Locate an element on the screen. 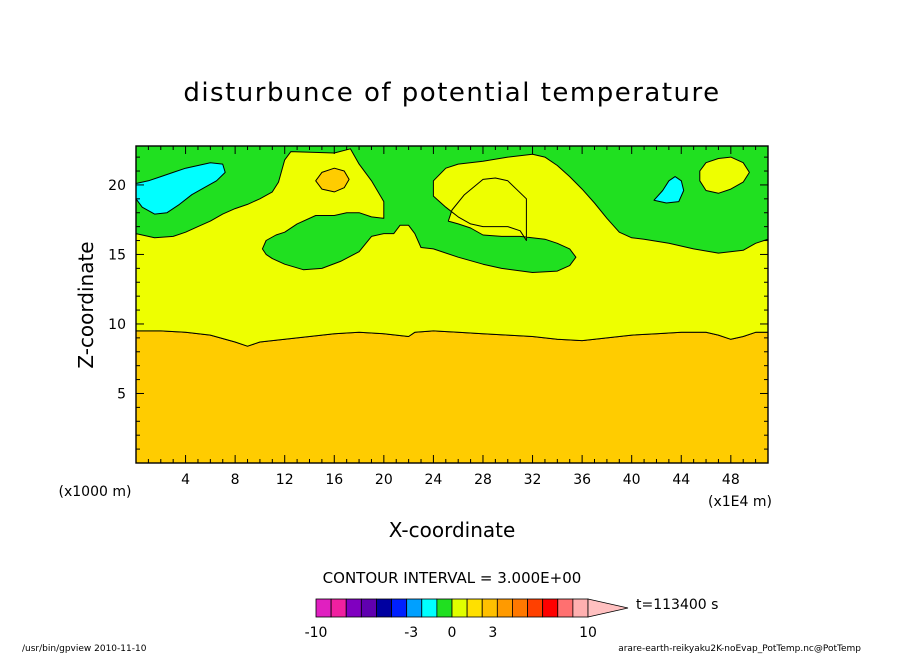 The width and height of the screenshot is (904, 654). x-tick-label: 8 is located at coordinates (235, 480).